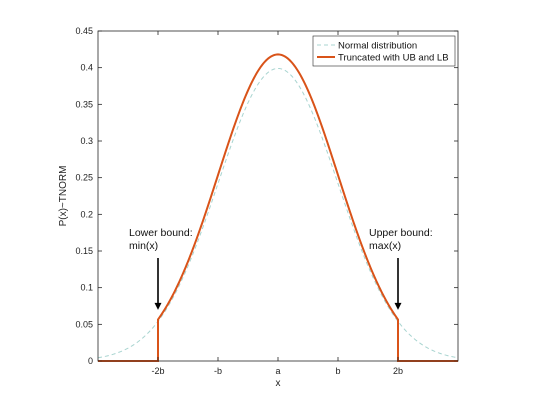 This screenshot has width=540, height=405. Describe the element at coordinates (377, 46) in the screenshot. I see `legend-entry-label: Normal distribution` at that location.